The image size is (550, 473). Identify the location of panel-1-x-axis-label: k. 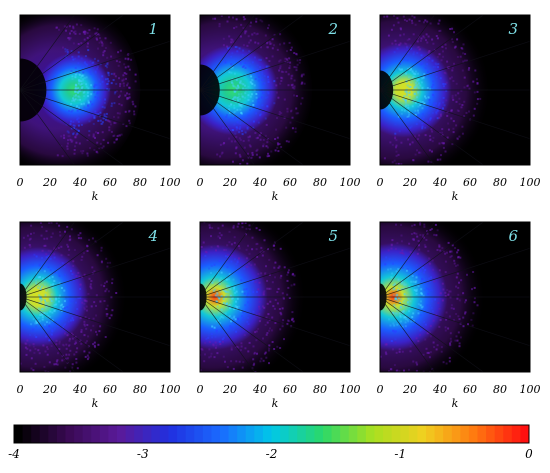
(95, 196).